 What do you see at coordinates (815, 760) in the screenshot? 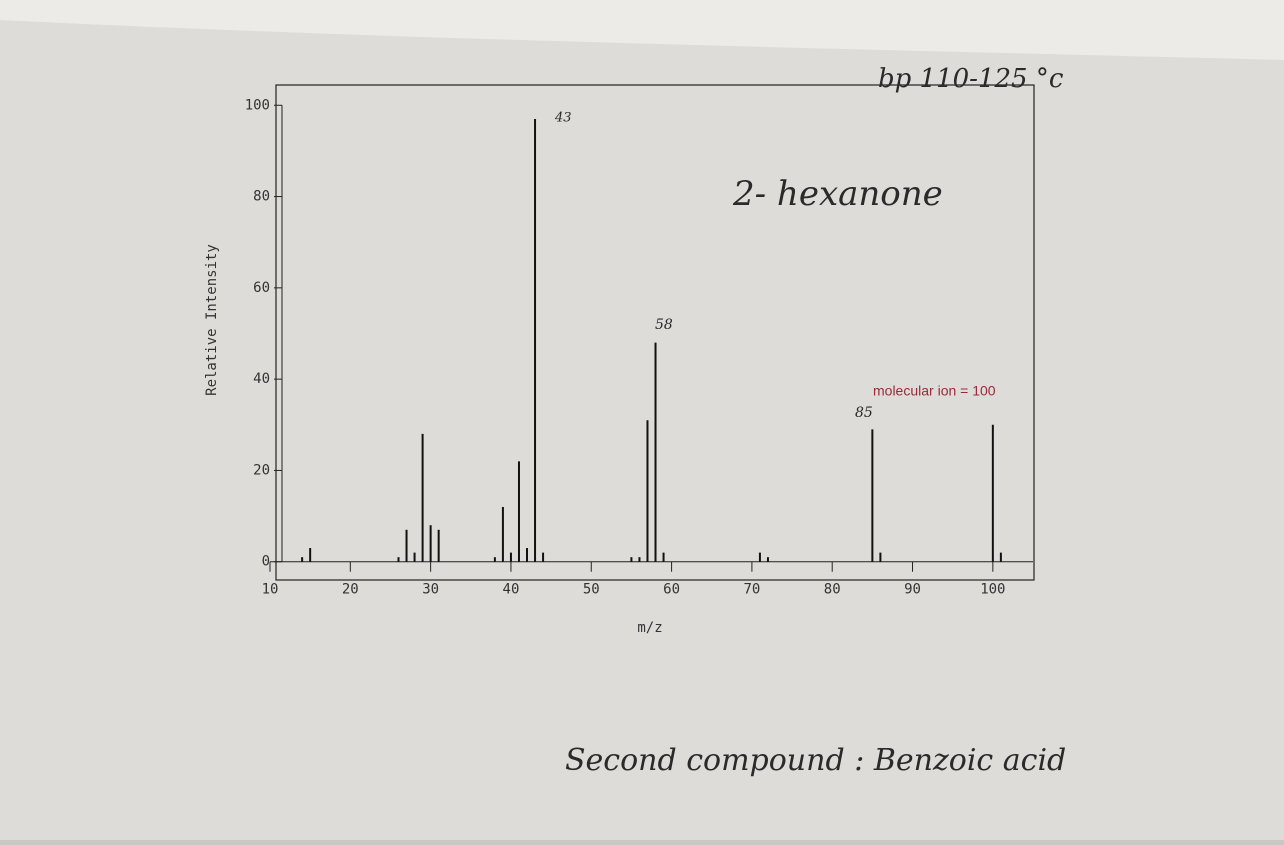
I see `annotation: Second compound : Benzoic acid` at bounding box center [815, 760].